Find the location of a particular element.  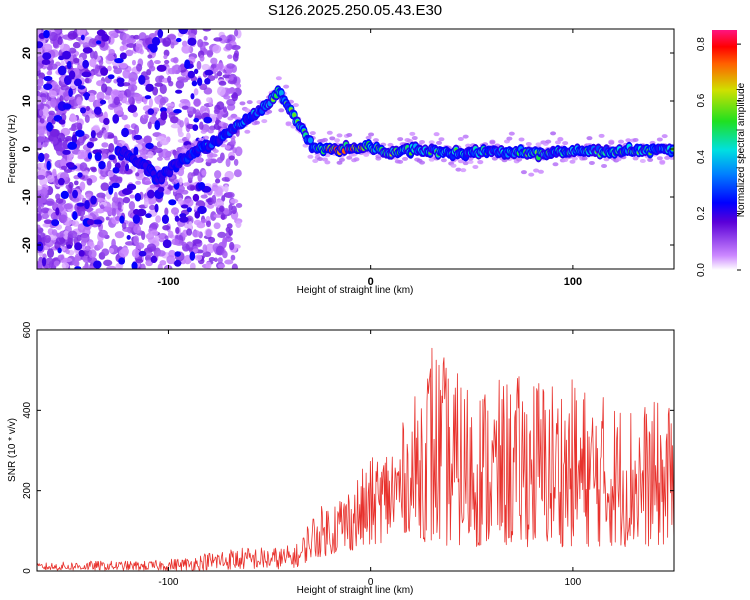

spectrogram-y-tick-label: 10 is located at coordinates (27, 101).